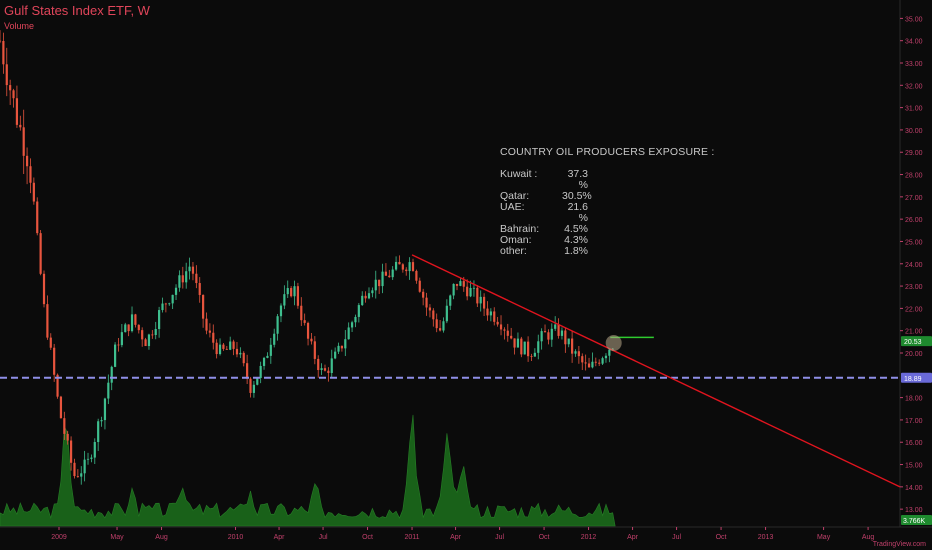 Image resolution: width=932 pixels, height=550 pixels. What do you see at coordinates (607, 152) in the screenshot?
I see `annotation-header: COUNTRY OIL PRODUCERS EXPOSURE :` at bounding box center [607, 152].